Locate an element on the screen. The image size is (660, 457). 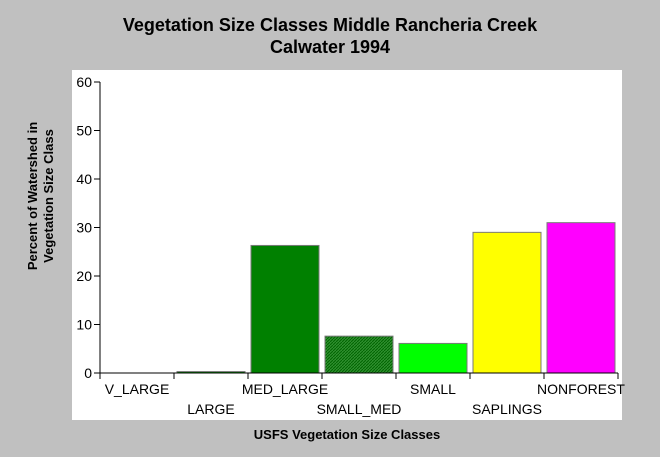
y-tick-label: 0 is located at coordinates (88, 373).